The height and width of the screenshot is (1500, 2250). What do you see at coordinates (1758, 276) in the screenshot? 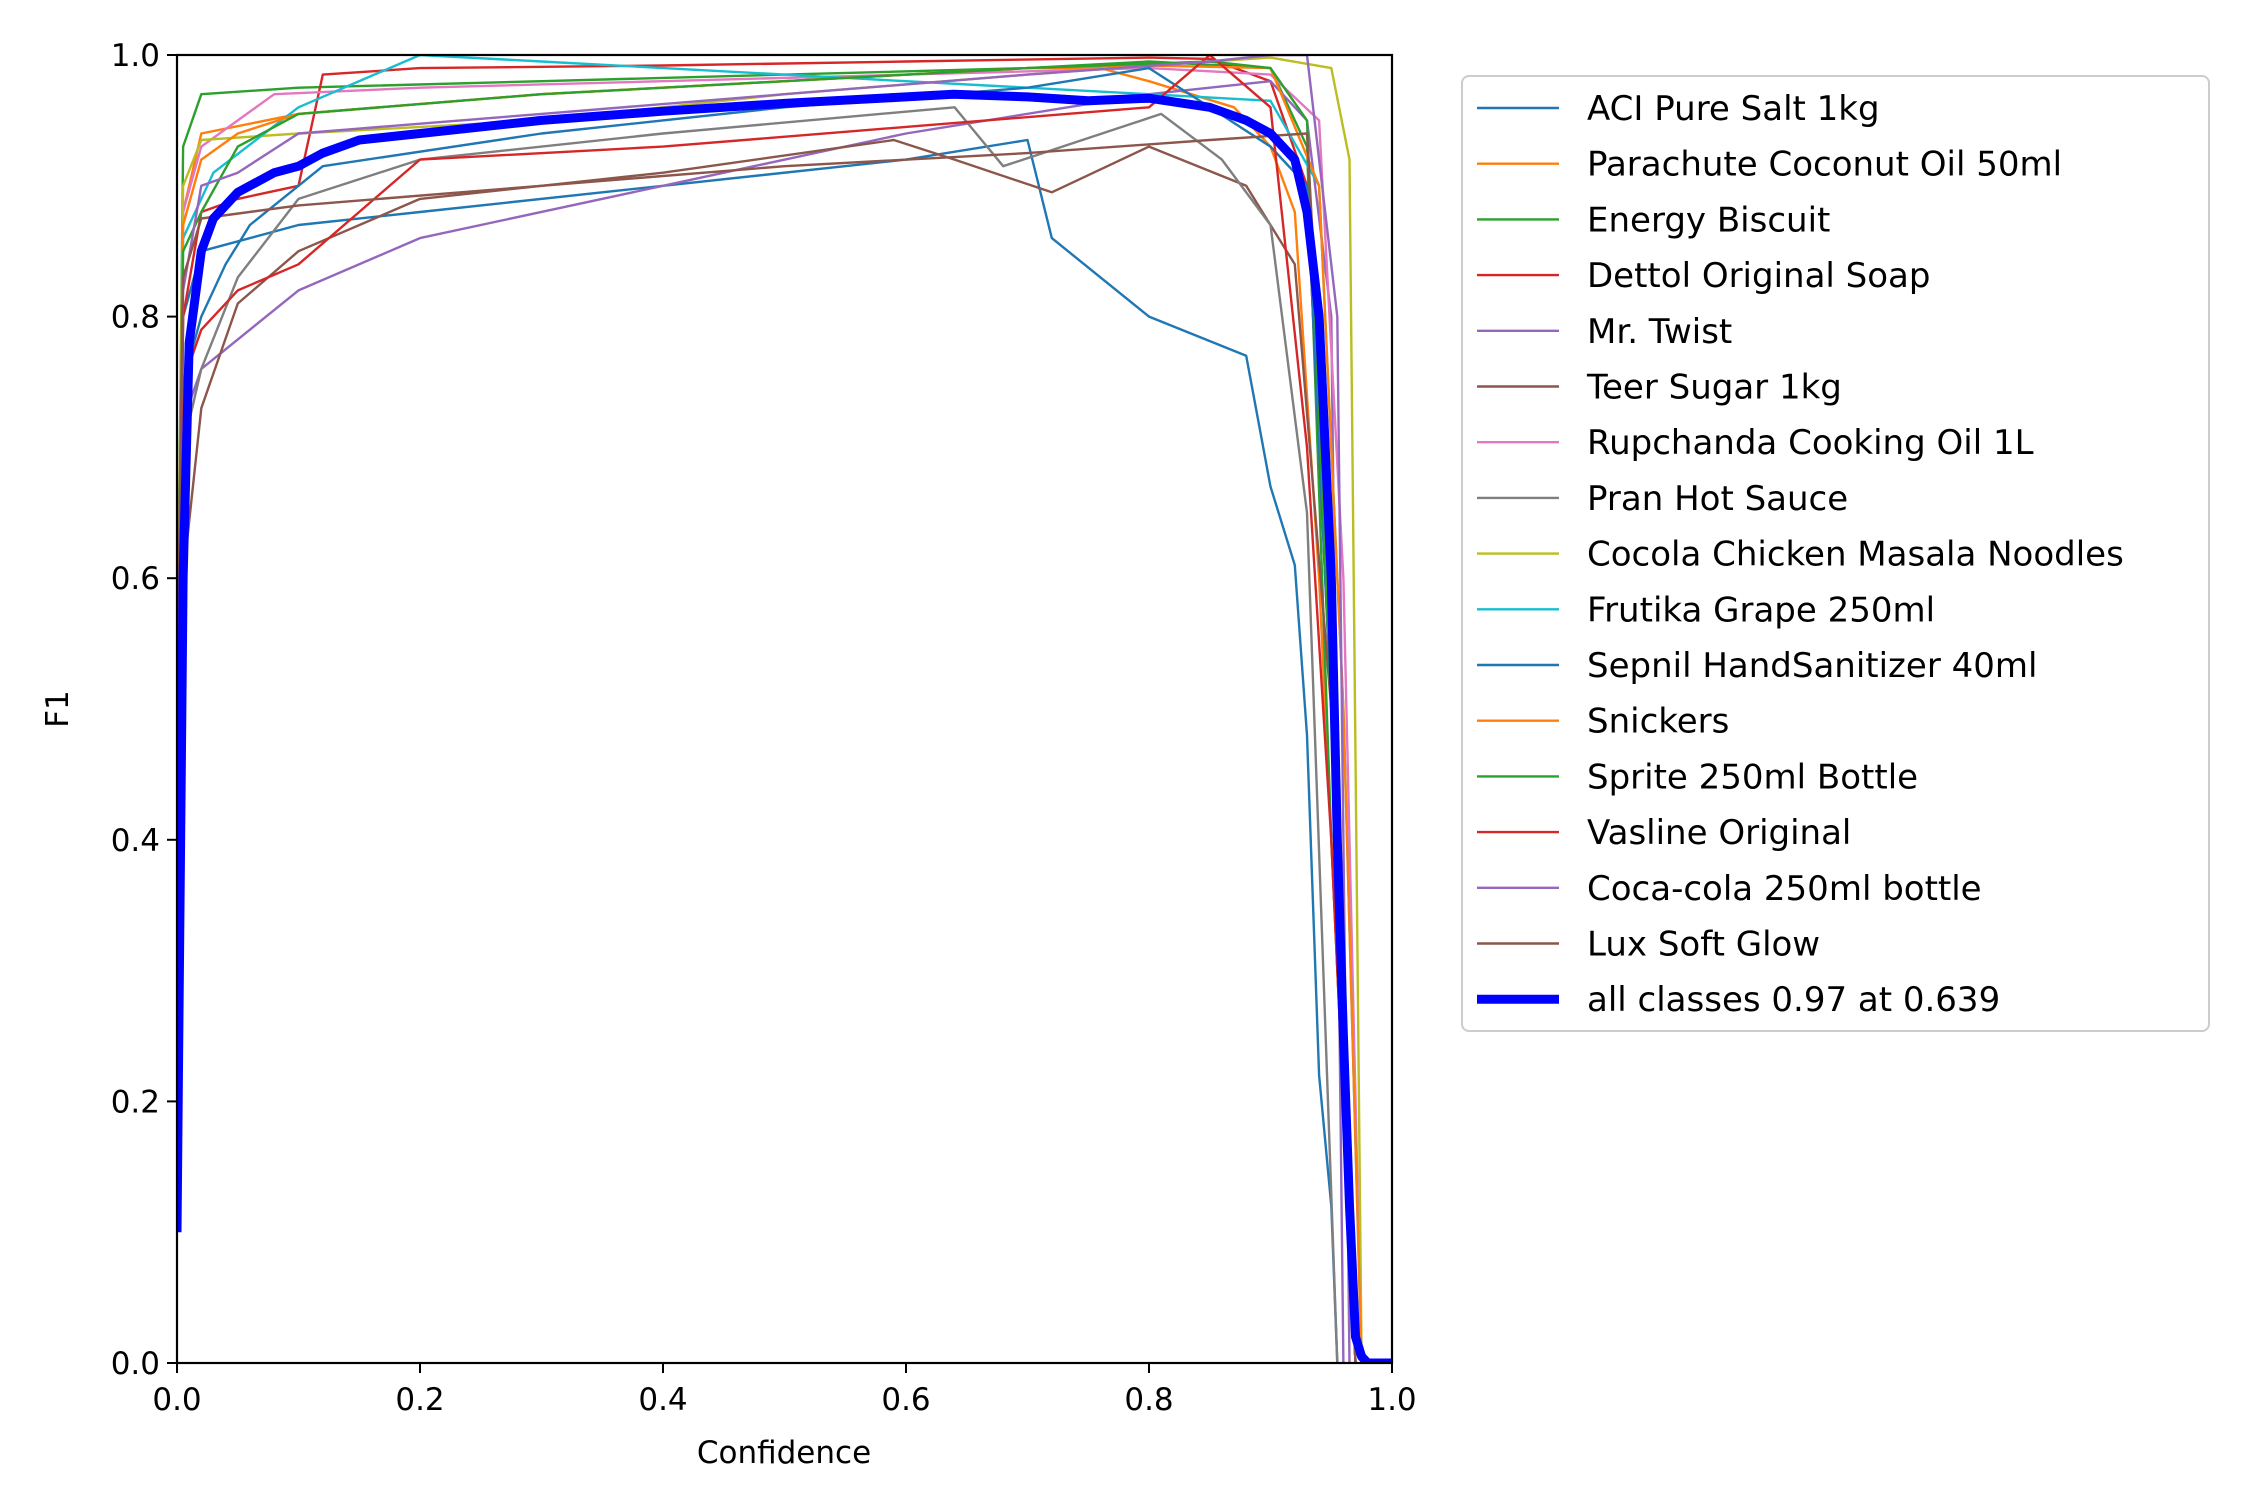
I see `legend-label: Dettol Original Soap` at bounding box center [1758, 276].